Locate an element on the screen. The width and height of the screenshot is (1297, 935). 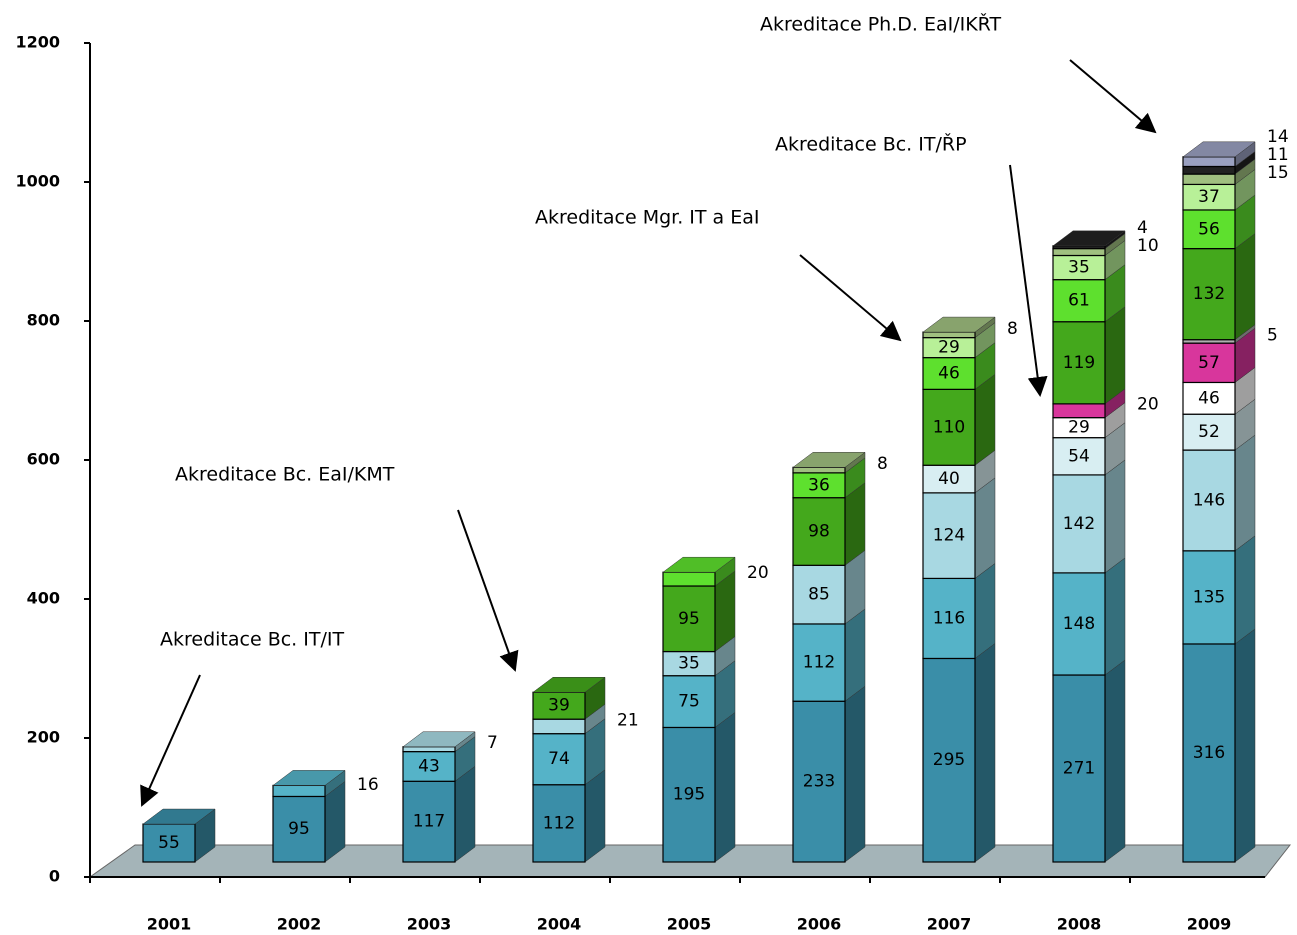
value-label: 37 is located at coordinates (1209, 197).